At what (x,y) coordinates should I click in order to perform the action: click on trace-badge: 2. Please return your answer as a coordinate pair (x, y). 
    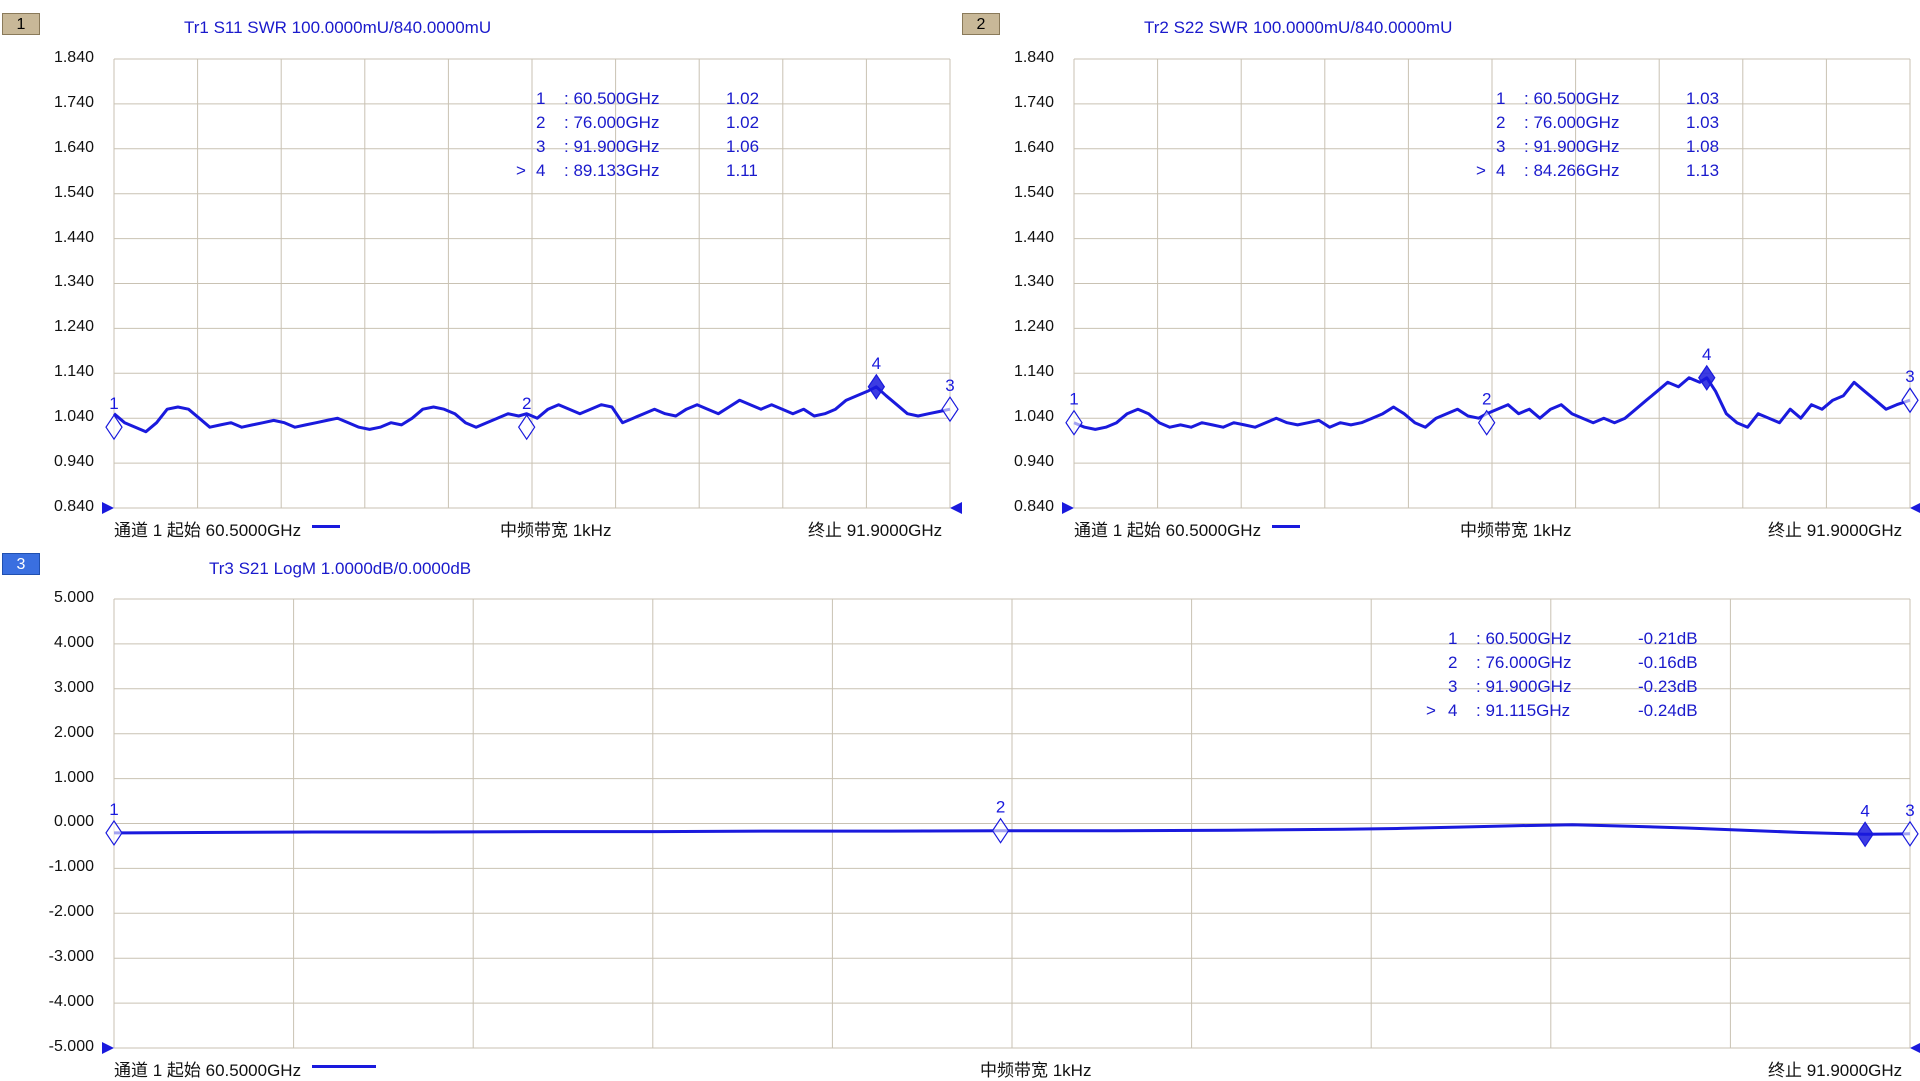
    Looking at the image, I should click on (981, 24).